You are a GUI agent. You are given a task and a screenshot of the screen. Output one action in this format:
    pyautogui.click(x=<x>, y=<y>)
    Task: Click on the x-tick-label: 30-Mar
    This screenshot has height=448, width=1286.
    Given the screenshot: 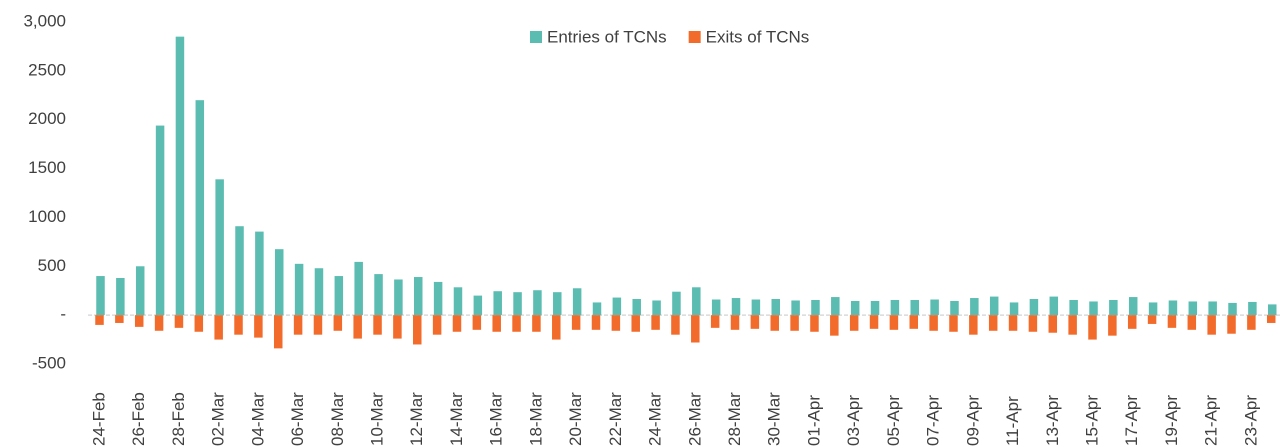 What is the action you would take?
    pyautogui.click(x=774, y=419)
    